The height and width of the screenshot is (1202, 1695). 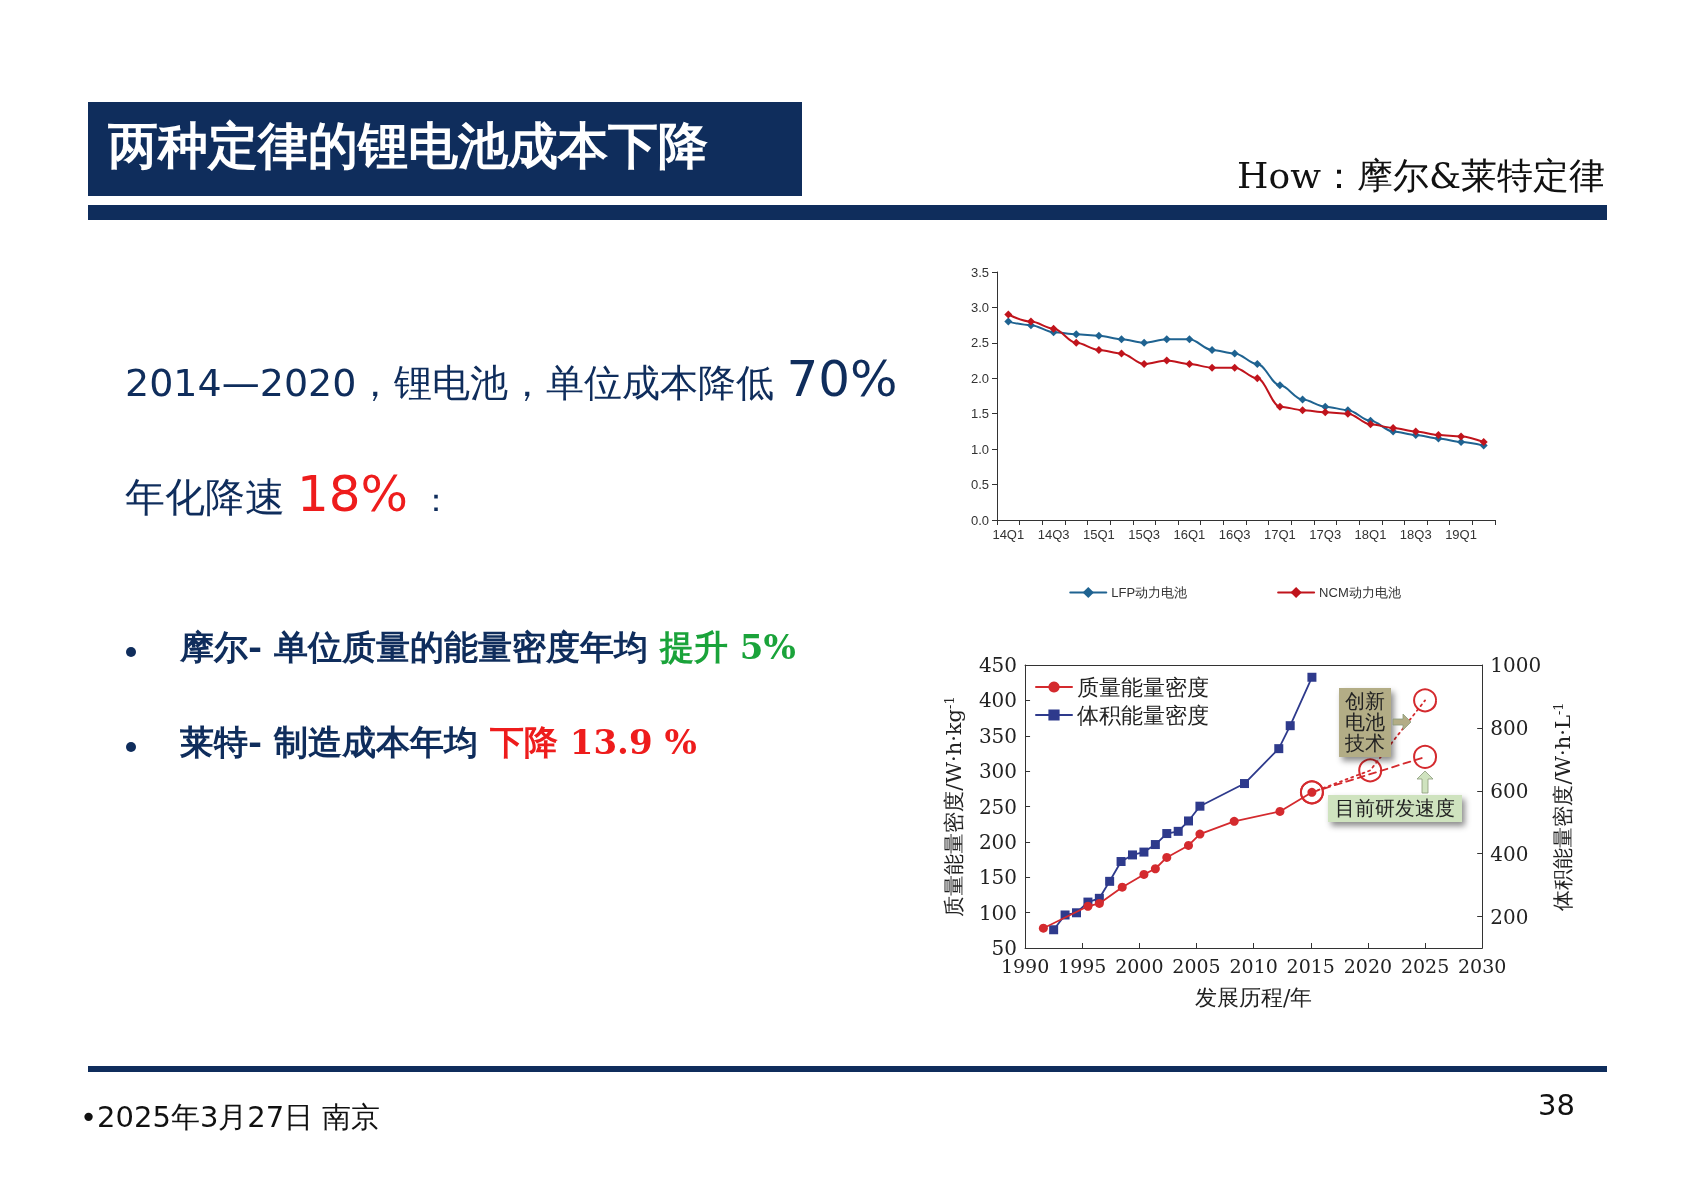 What do you see at coordinates (998, 771) in the screenshot?
I see `y-tick-label: 300` at bounding box center [998, 771].